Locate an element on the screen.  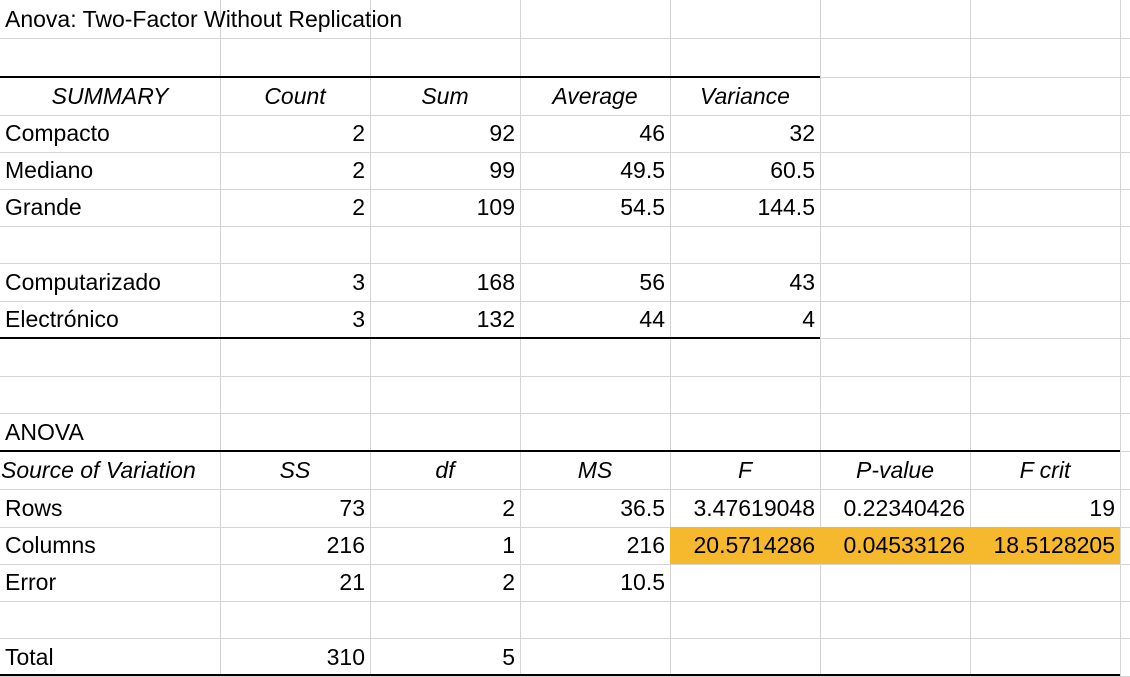
anova-value: 5 is located at coordinates (508, 656).